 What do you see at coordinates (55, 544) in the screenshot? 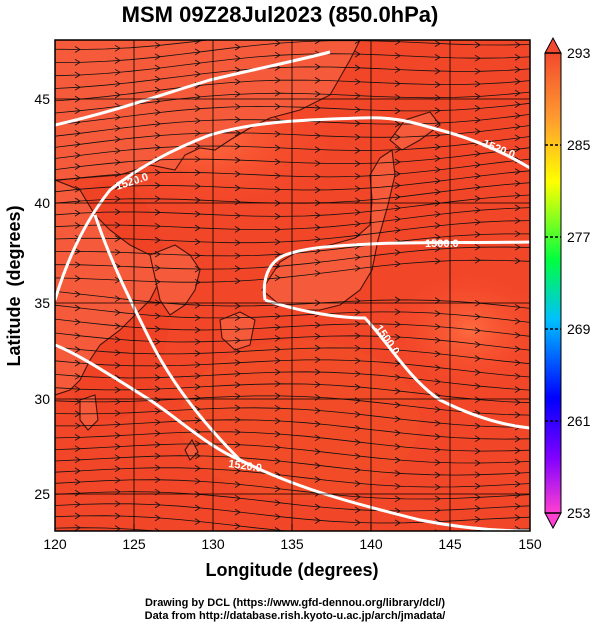
I see `x-tick-label: 120` at bounding box center [55, 544].